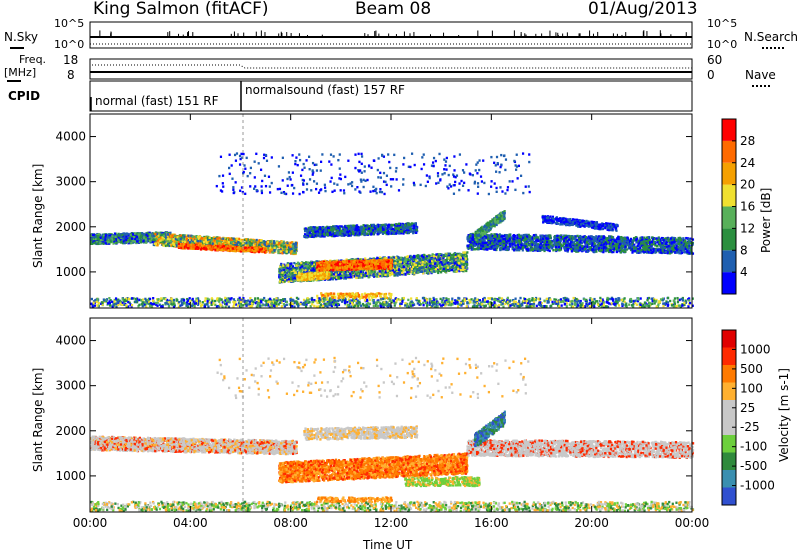  I want to click on nave-line, so click(392, 66).